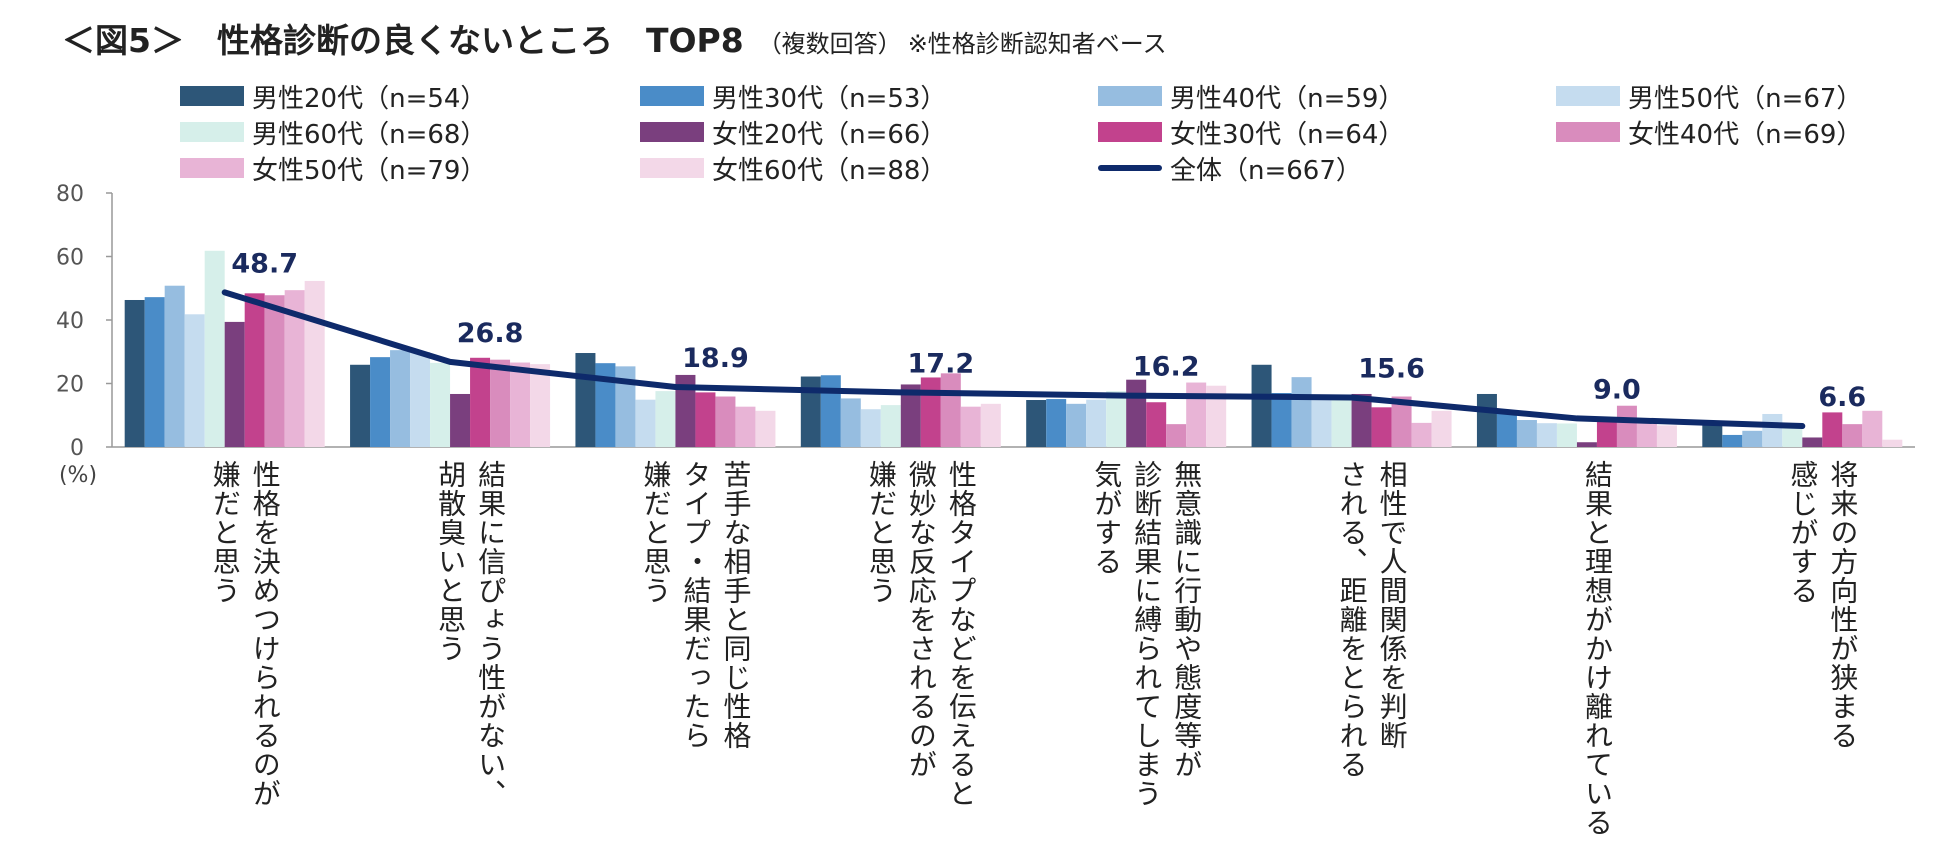 Image resolution: width=1950 pixels, height=867 pixels. What do you see at coordinates (369, 170) in the screenshot?
I see `legend-label: 女性50代（n=79）` at bounding box center [369, 170].